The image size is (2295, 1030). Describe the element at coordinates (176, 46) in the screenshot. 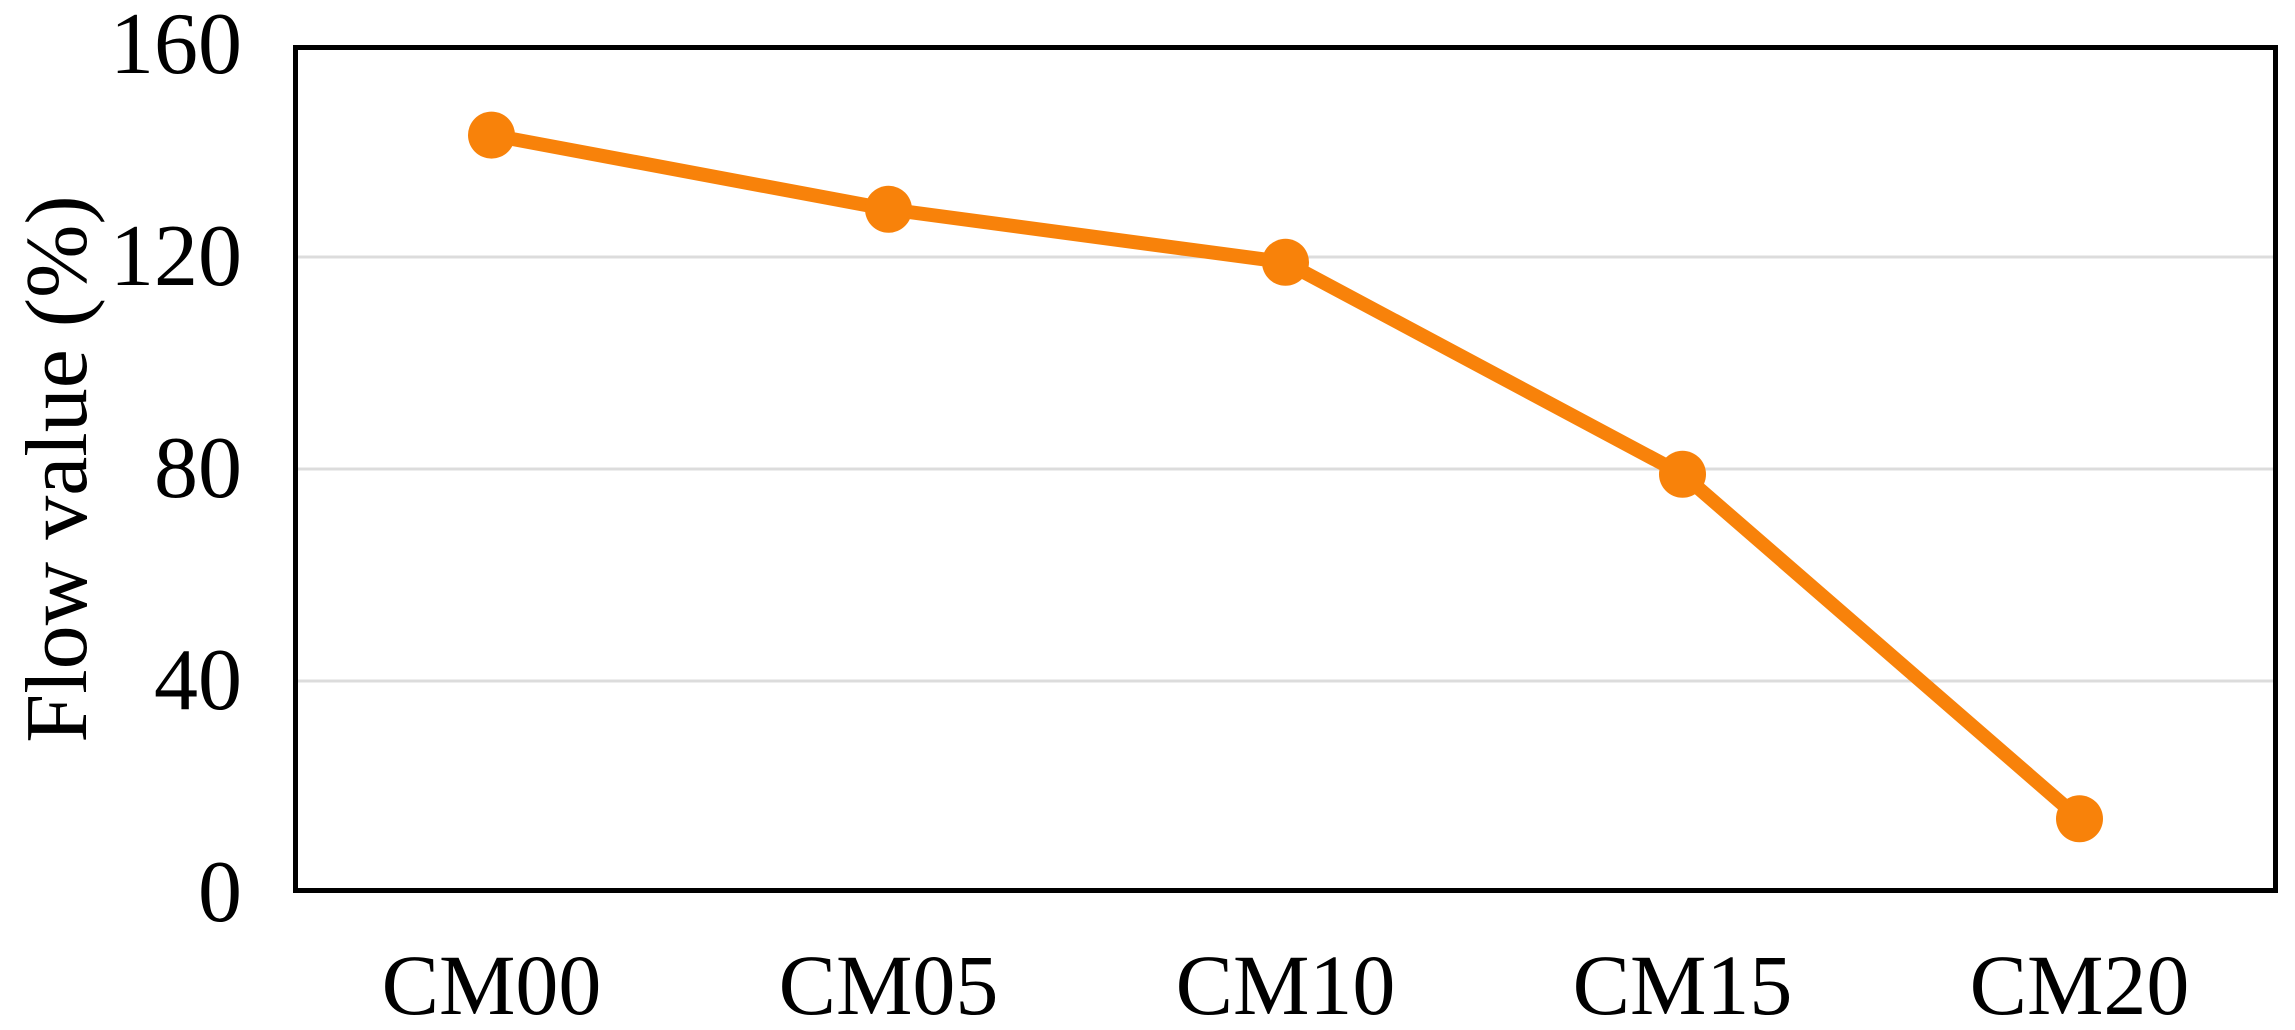

I see `y-tick-label: 160` at that location.